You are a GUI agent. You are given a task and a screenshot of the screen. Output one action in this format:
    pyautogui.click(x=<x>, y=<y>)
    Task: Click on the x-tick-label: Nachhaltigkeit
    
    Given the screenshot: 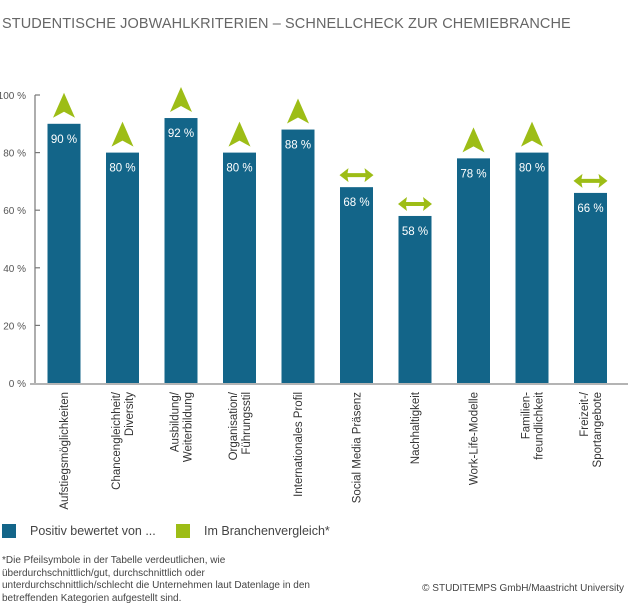 What is the action you would take?
    pyautogui.click(x=416, y=427)
    